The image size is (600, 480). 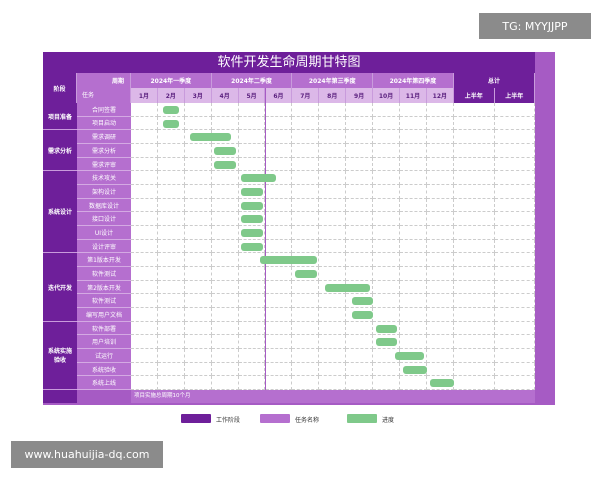 What do you see at coordinates (88, 95) in the screenshot?
I see `task-label: 任务` at bounding box center [88, 95].